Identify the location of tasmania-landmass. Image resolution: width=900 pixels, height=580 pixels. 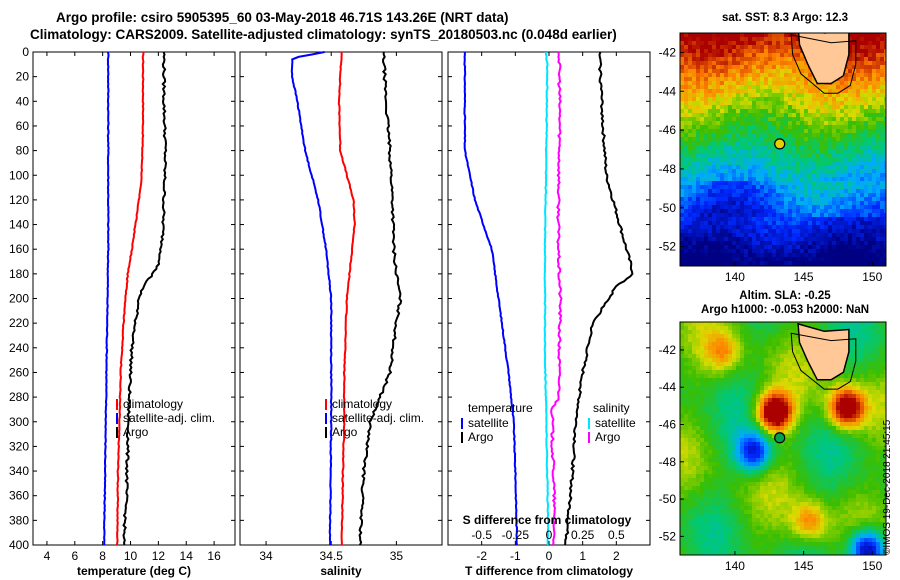
(823, 59).